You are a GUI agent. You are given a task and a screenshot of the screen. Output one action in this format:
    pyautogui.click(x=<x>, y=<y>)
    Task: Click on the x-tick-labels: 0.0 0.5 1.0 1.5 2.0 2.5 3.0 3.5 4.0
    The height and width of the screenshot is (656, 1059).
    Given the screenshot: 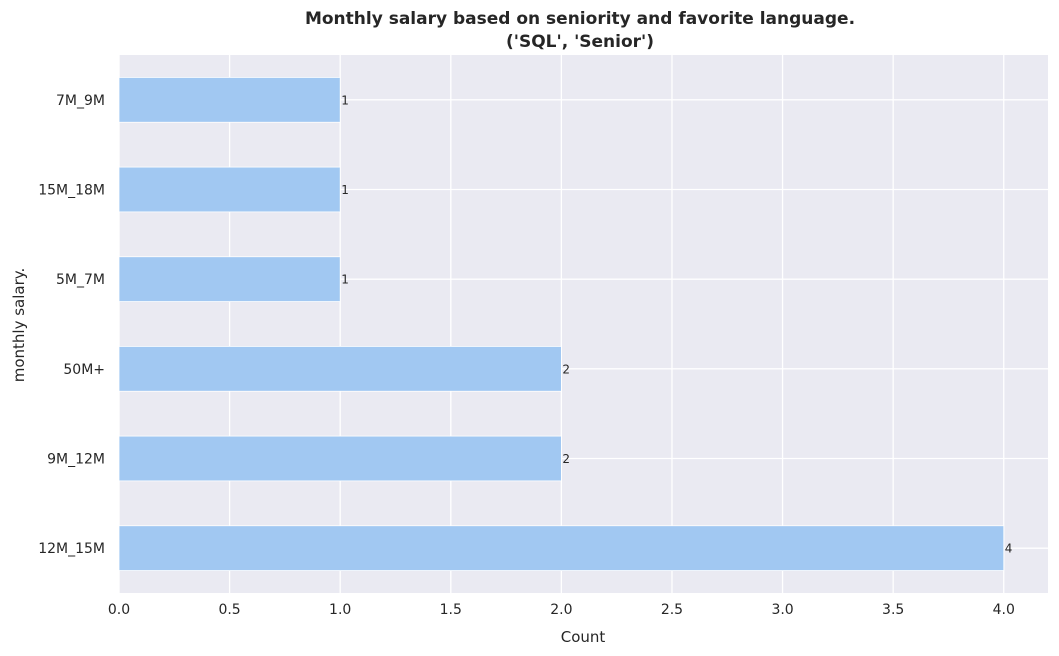 What is the action you would take?
    pyautogui.click(x=561, y=610)
    